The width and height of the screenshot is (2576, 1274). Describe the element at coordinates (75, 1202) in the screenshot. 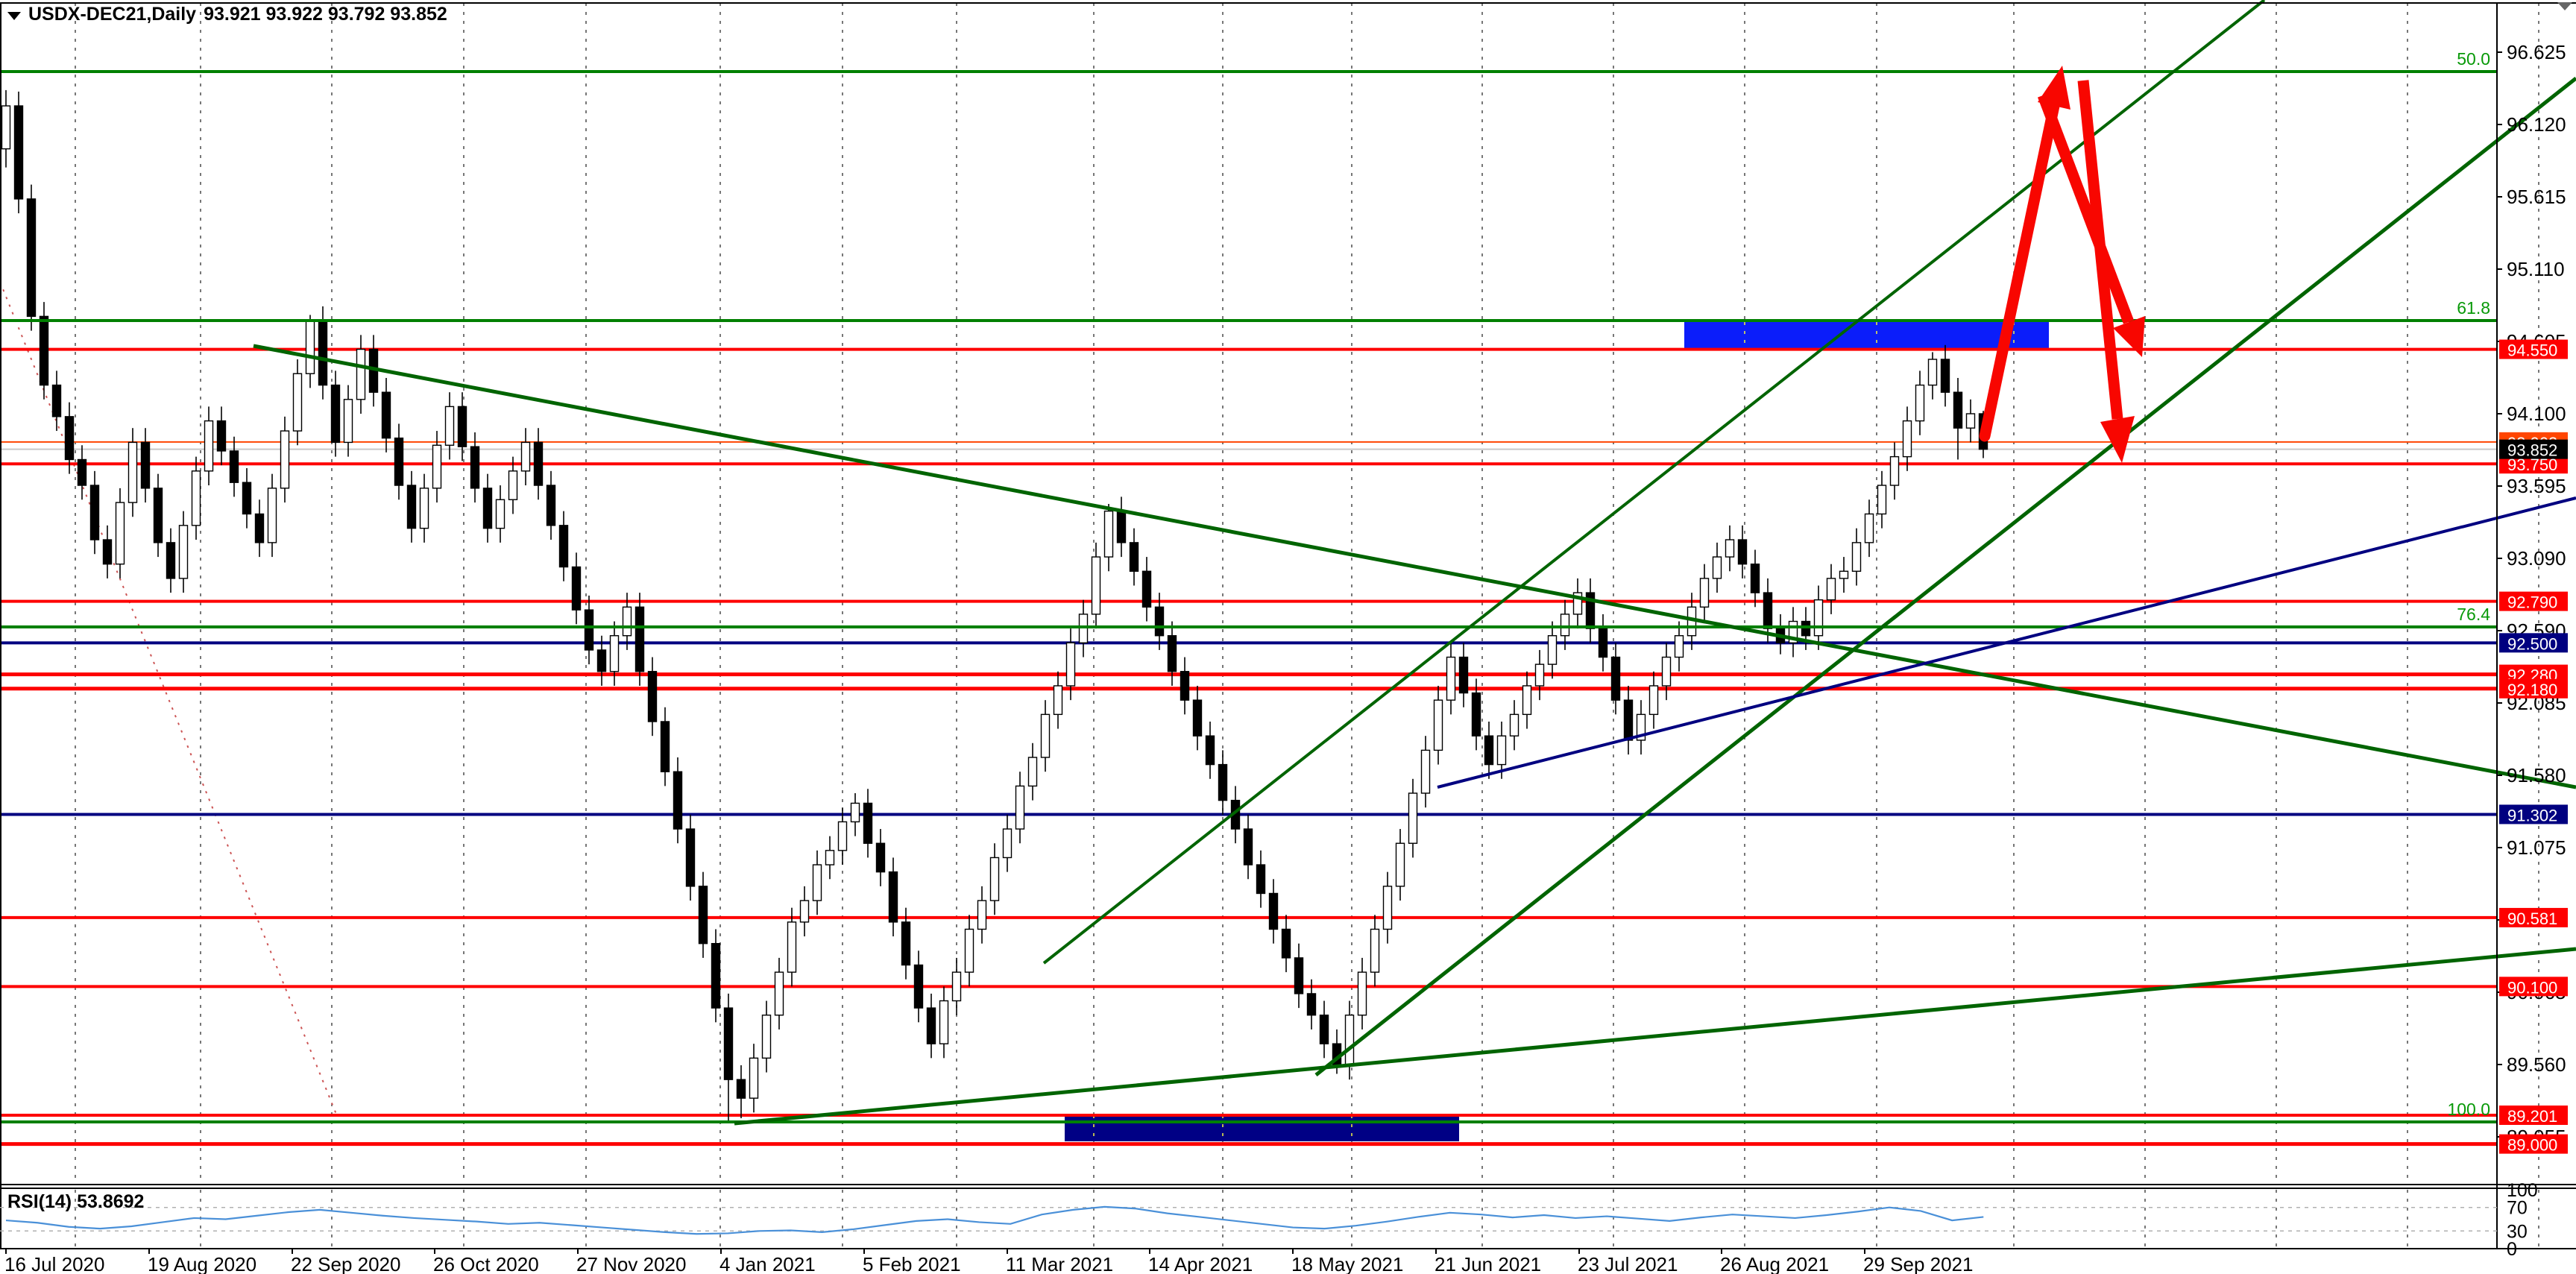

I see `rsi-indicator-label: RSI(14) 53.8692` at that location.